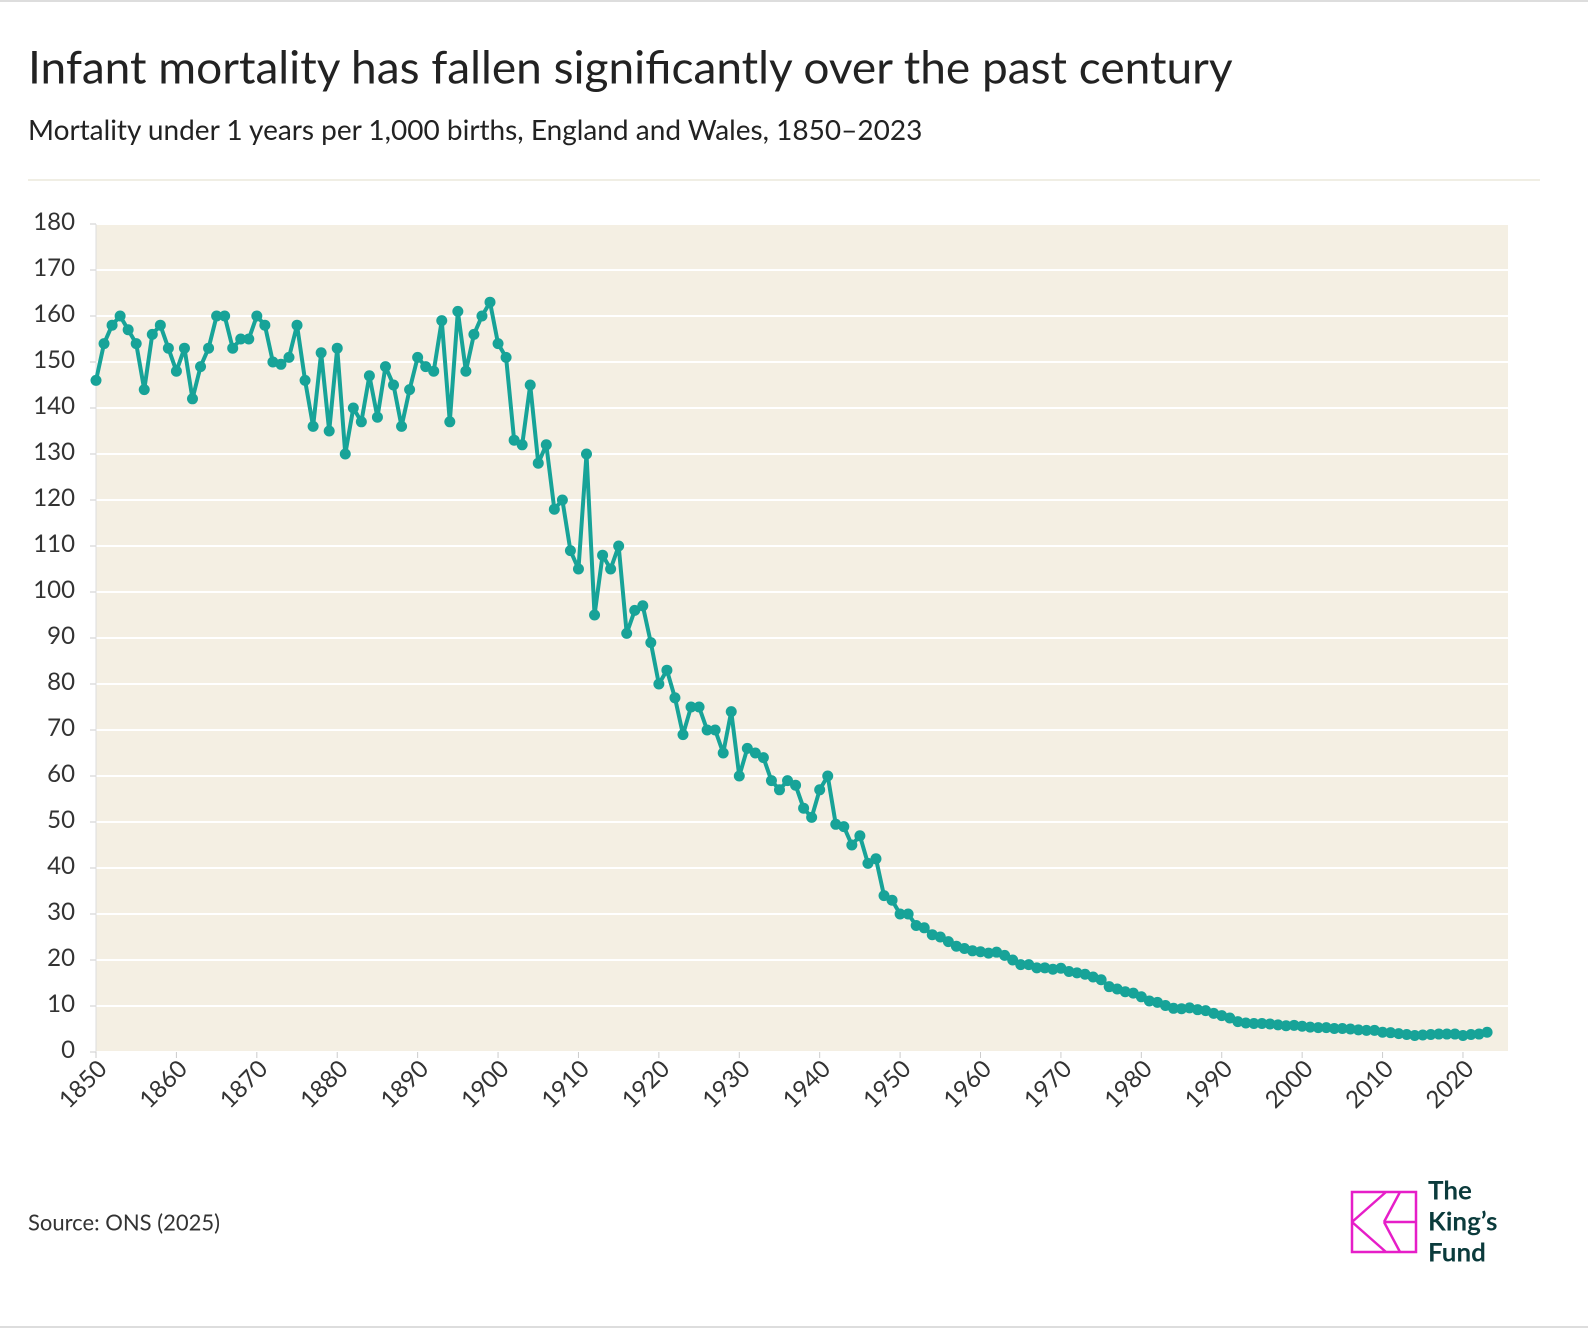 This screenshot has height=1344, width=1588. I want to click on x-tick-label: 1940, so click(806, 1084).